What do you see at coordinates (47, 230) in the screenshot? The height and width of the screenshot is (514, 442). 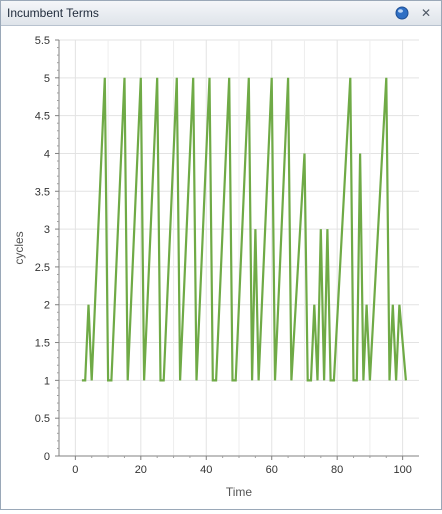 I see `y-tick-label: 3` at bounding box center [47, 230].